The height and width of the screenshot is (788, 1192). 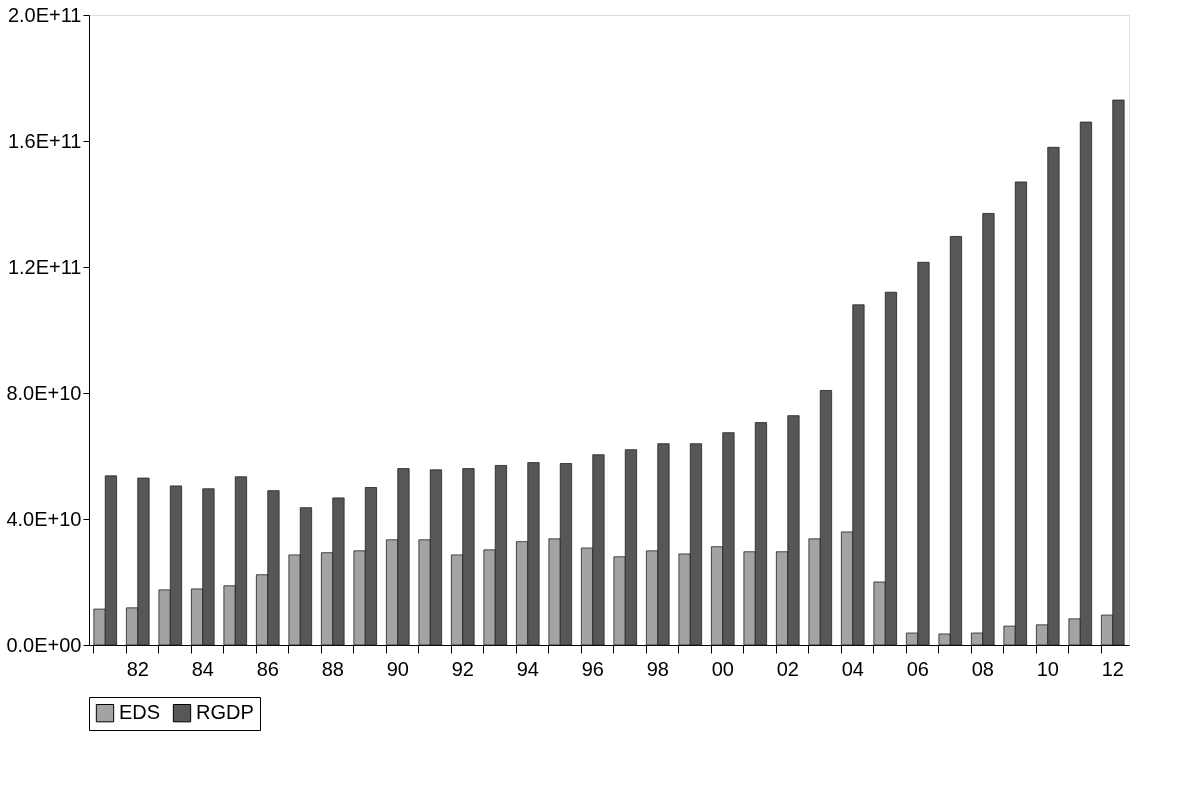 I want to click on x-tick-label: 84, so click(x=202, y=668).